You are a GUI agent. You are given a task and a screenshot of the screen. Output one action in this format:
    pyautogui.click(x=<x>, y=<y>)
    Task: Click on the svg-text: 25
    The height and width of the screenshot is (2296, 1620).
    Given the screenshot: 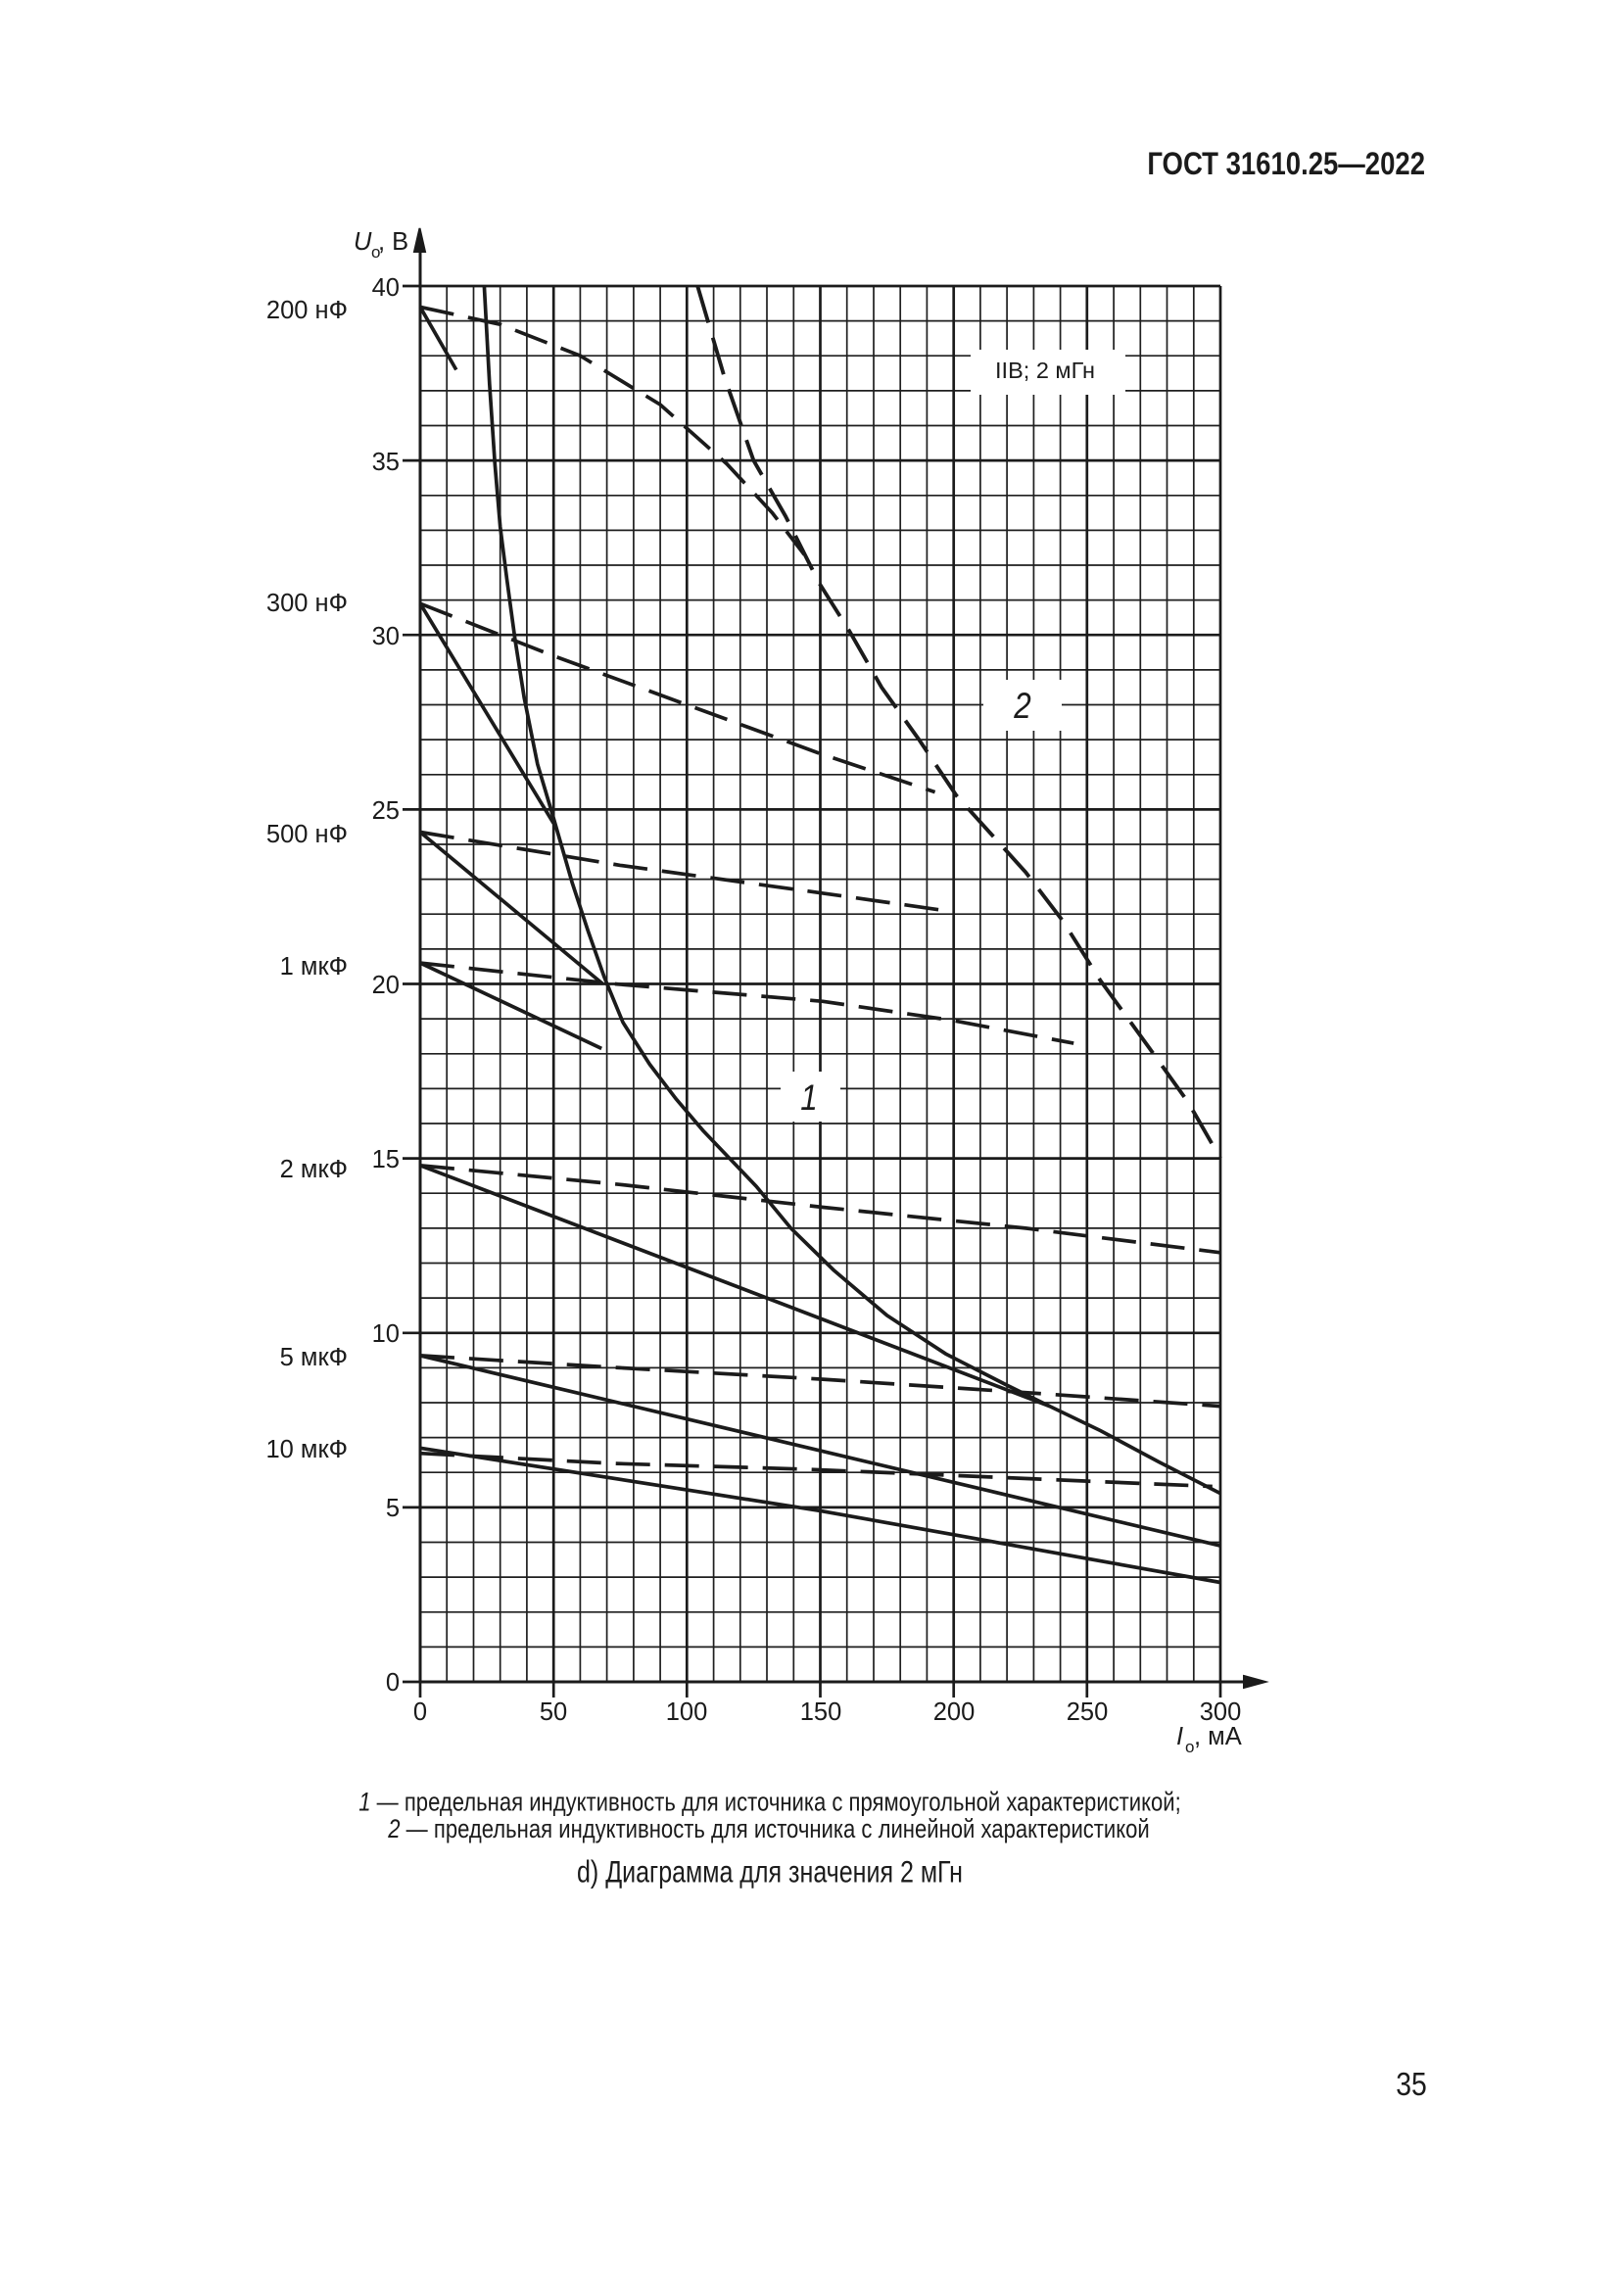 What is the action you would take?
    pyautogui.click(x=386, y=811)
    